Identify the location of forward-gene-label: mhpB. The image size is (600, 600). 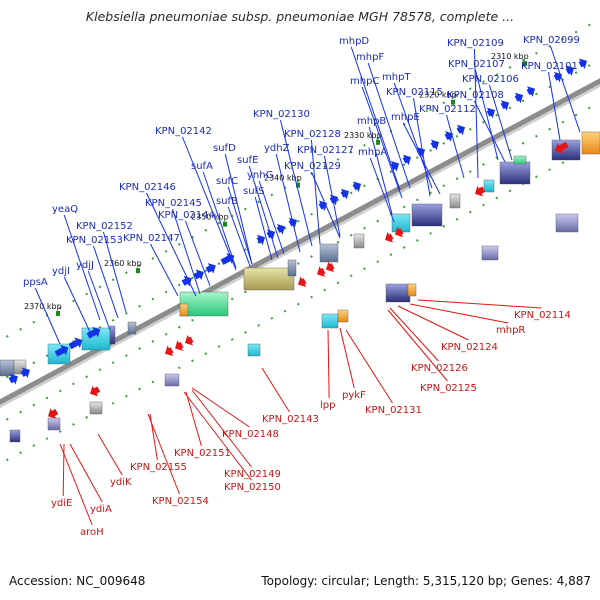
(371, 121).